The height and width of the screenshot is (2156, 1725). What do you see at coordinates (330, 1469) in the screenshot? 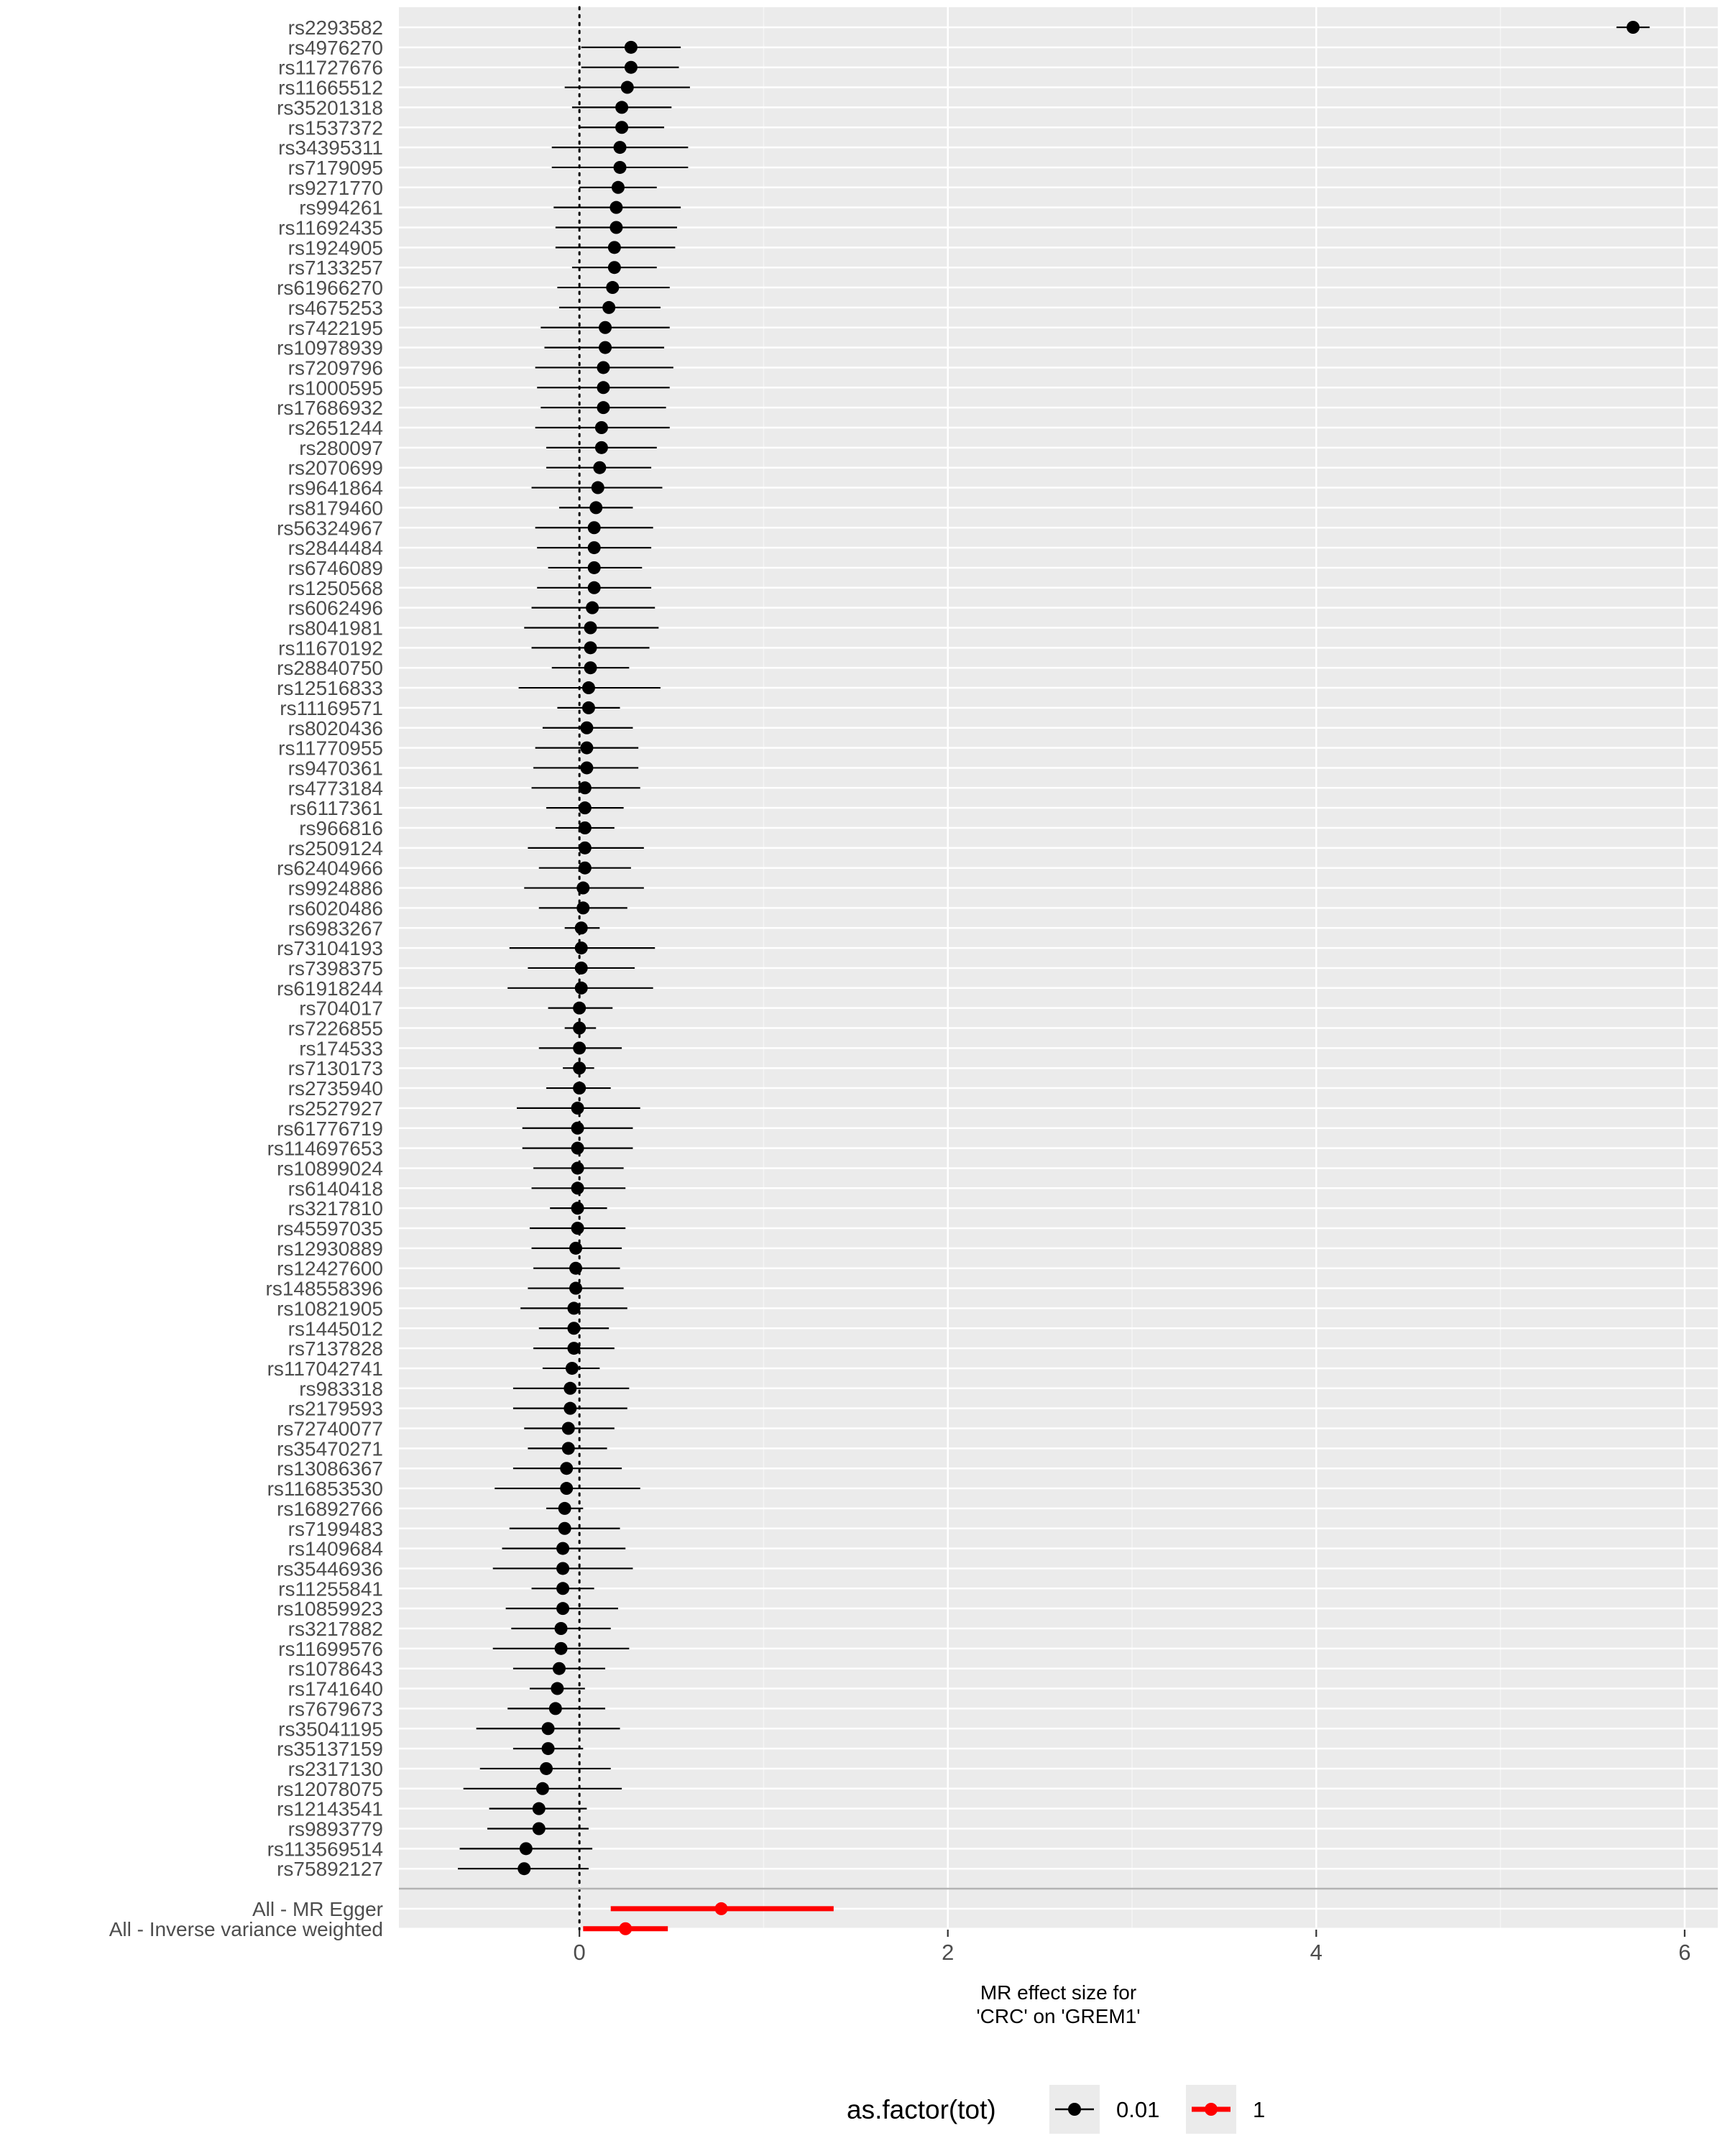
I see `y-tick-label-rs13086367: rs13086367` at bounding box center [330, 1469].